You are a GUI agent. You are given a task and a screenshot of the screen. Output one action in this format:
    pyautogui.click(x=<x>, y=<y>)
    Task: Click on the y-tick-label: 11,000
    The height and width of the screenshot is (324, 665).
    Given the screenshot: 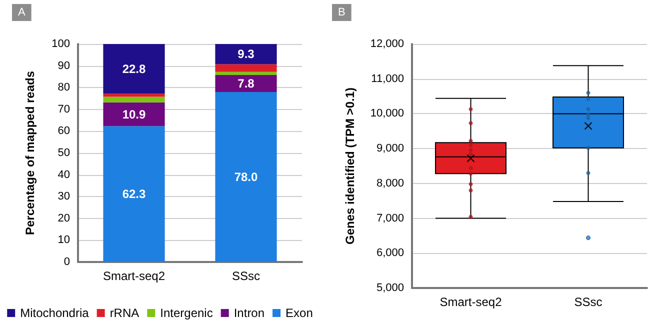 What is the action you would take?
    pyautogui.click(x=387, y=78)
    